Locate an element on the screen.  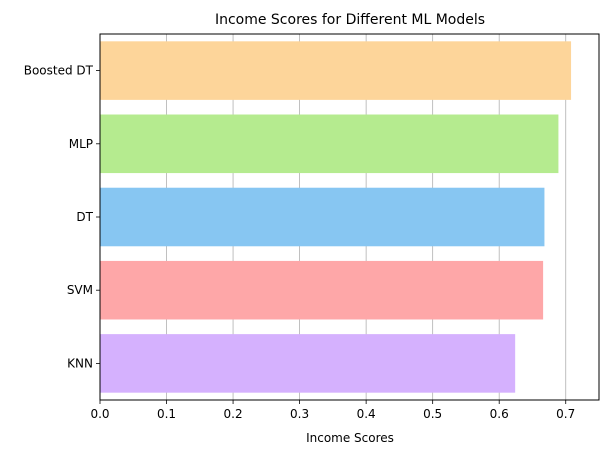
x-tick-label: 0.0 is located at coordinates (99, 414).